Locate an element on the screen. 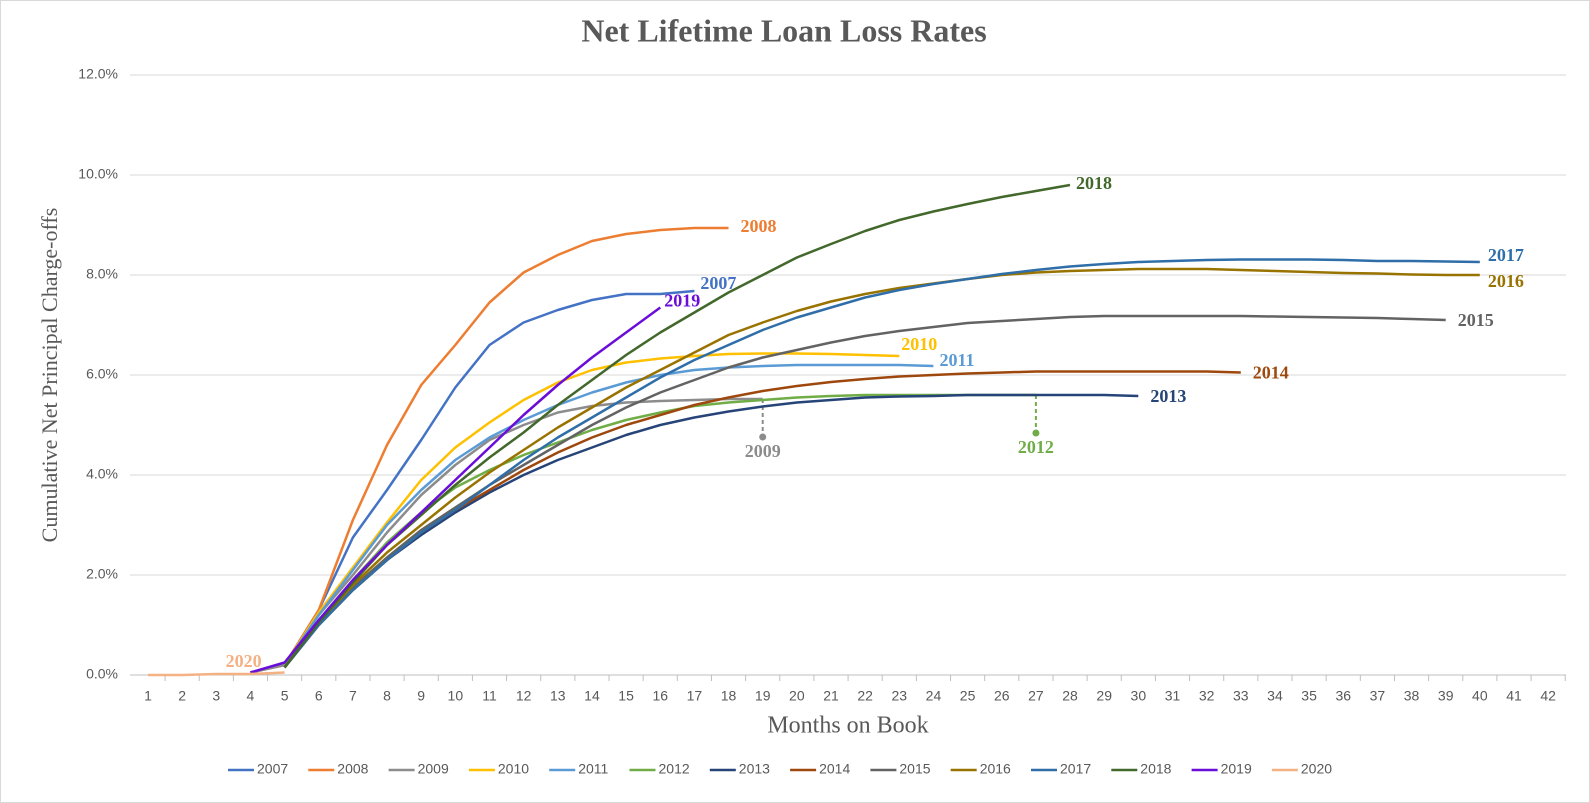 The height and width of the screenshot is (803, 1590). x-tick-label: 40 is located at coordinates (1480, 696).